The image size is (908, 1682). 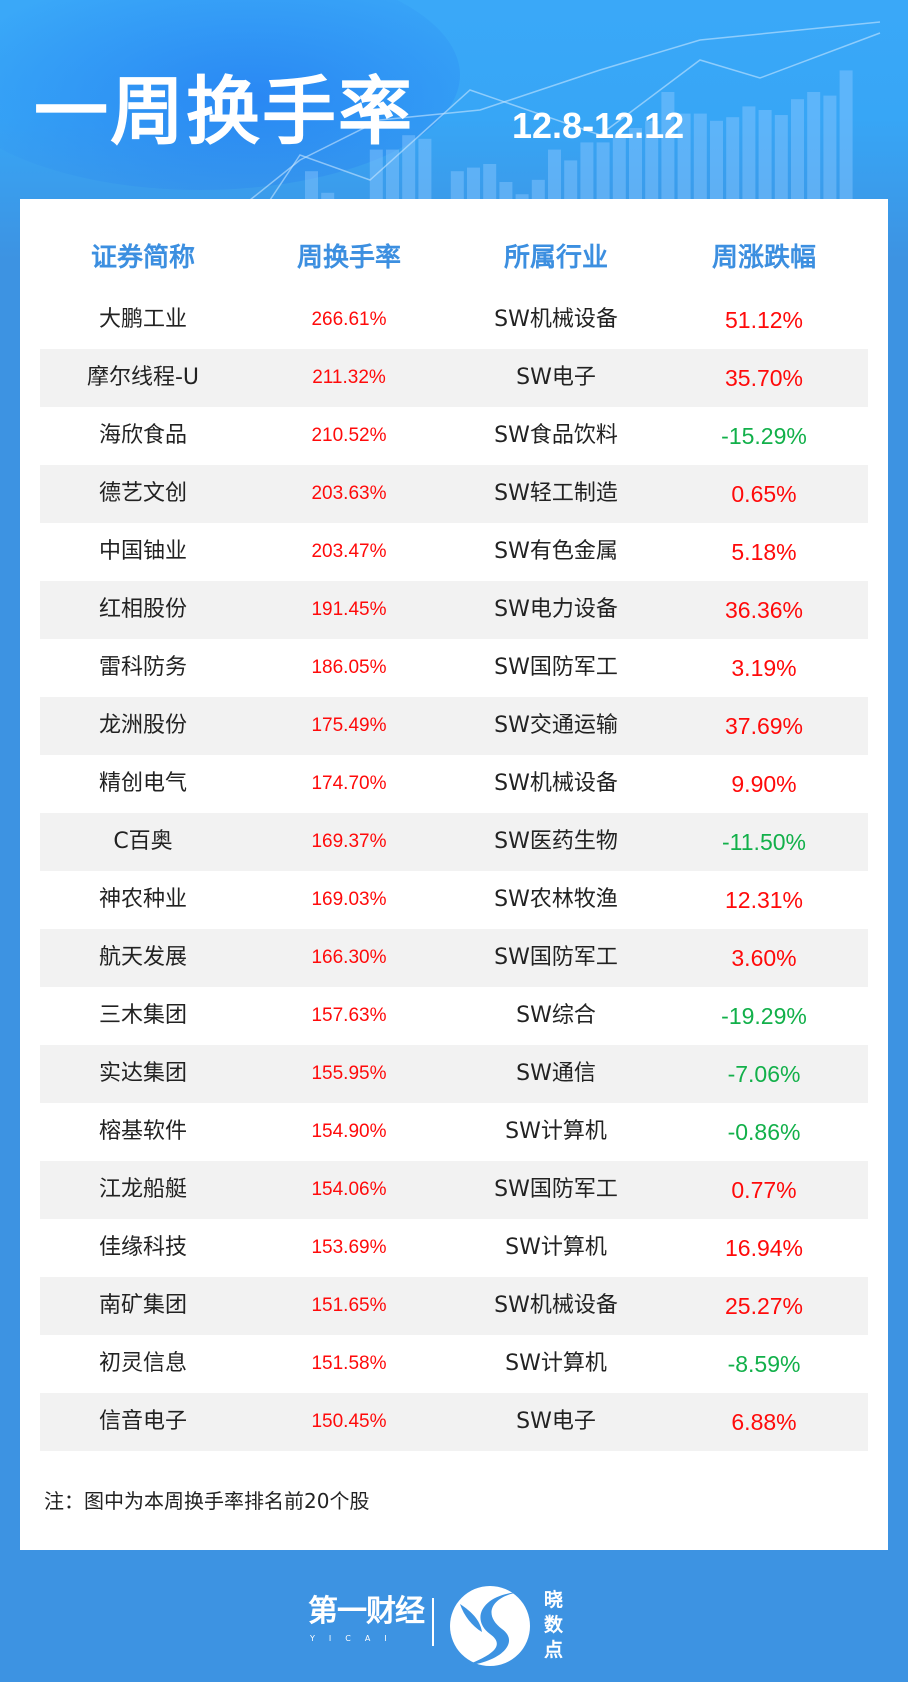 What do you see at coordinates (142, 258) in the screenshot?
I see `column-header-name: 证券简称` at bounding box center [142, 258].